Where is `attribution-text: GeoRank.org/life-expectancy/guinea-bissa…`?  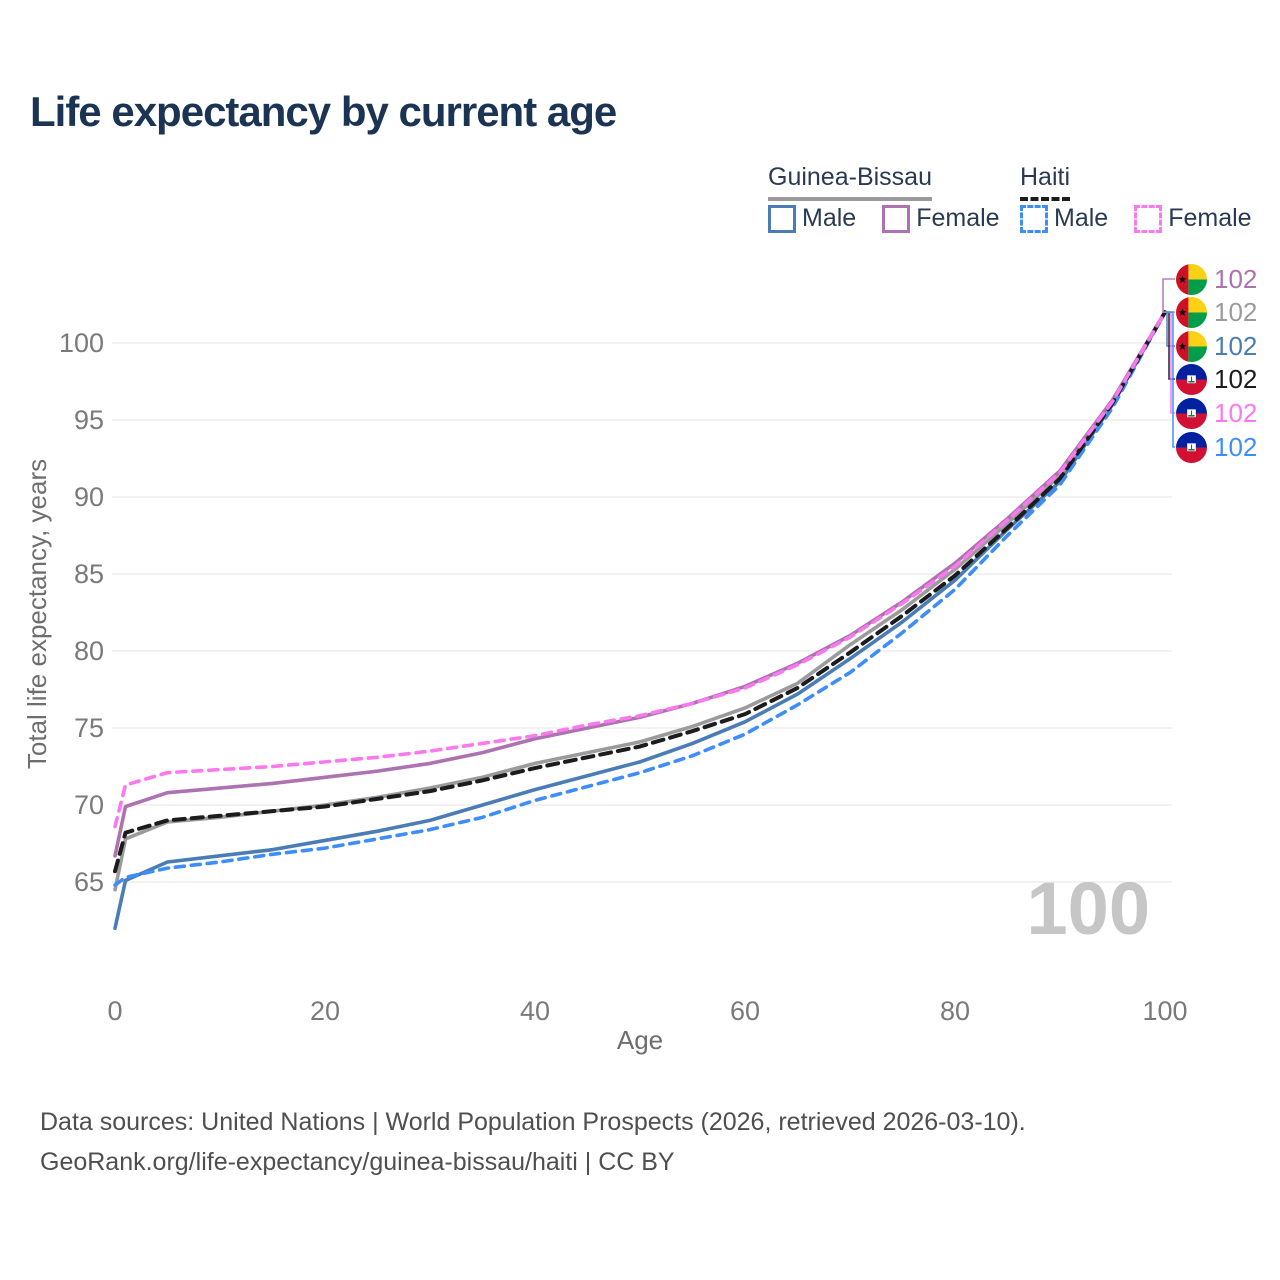 attribution-text: GeoRank.org/life-expectancy/guinea-bissa… is located at coordinates (357, 1162).